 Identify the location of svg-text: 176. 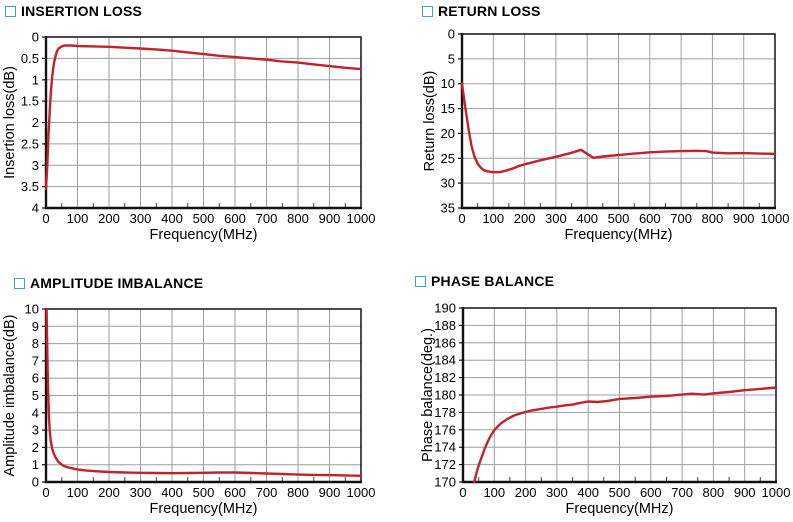
(445, 429).